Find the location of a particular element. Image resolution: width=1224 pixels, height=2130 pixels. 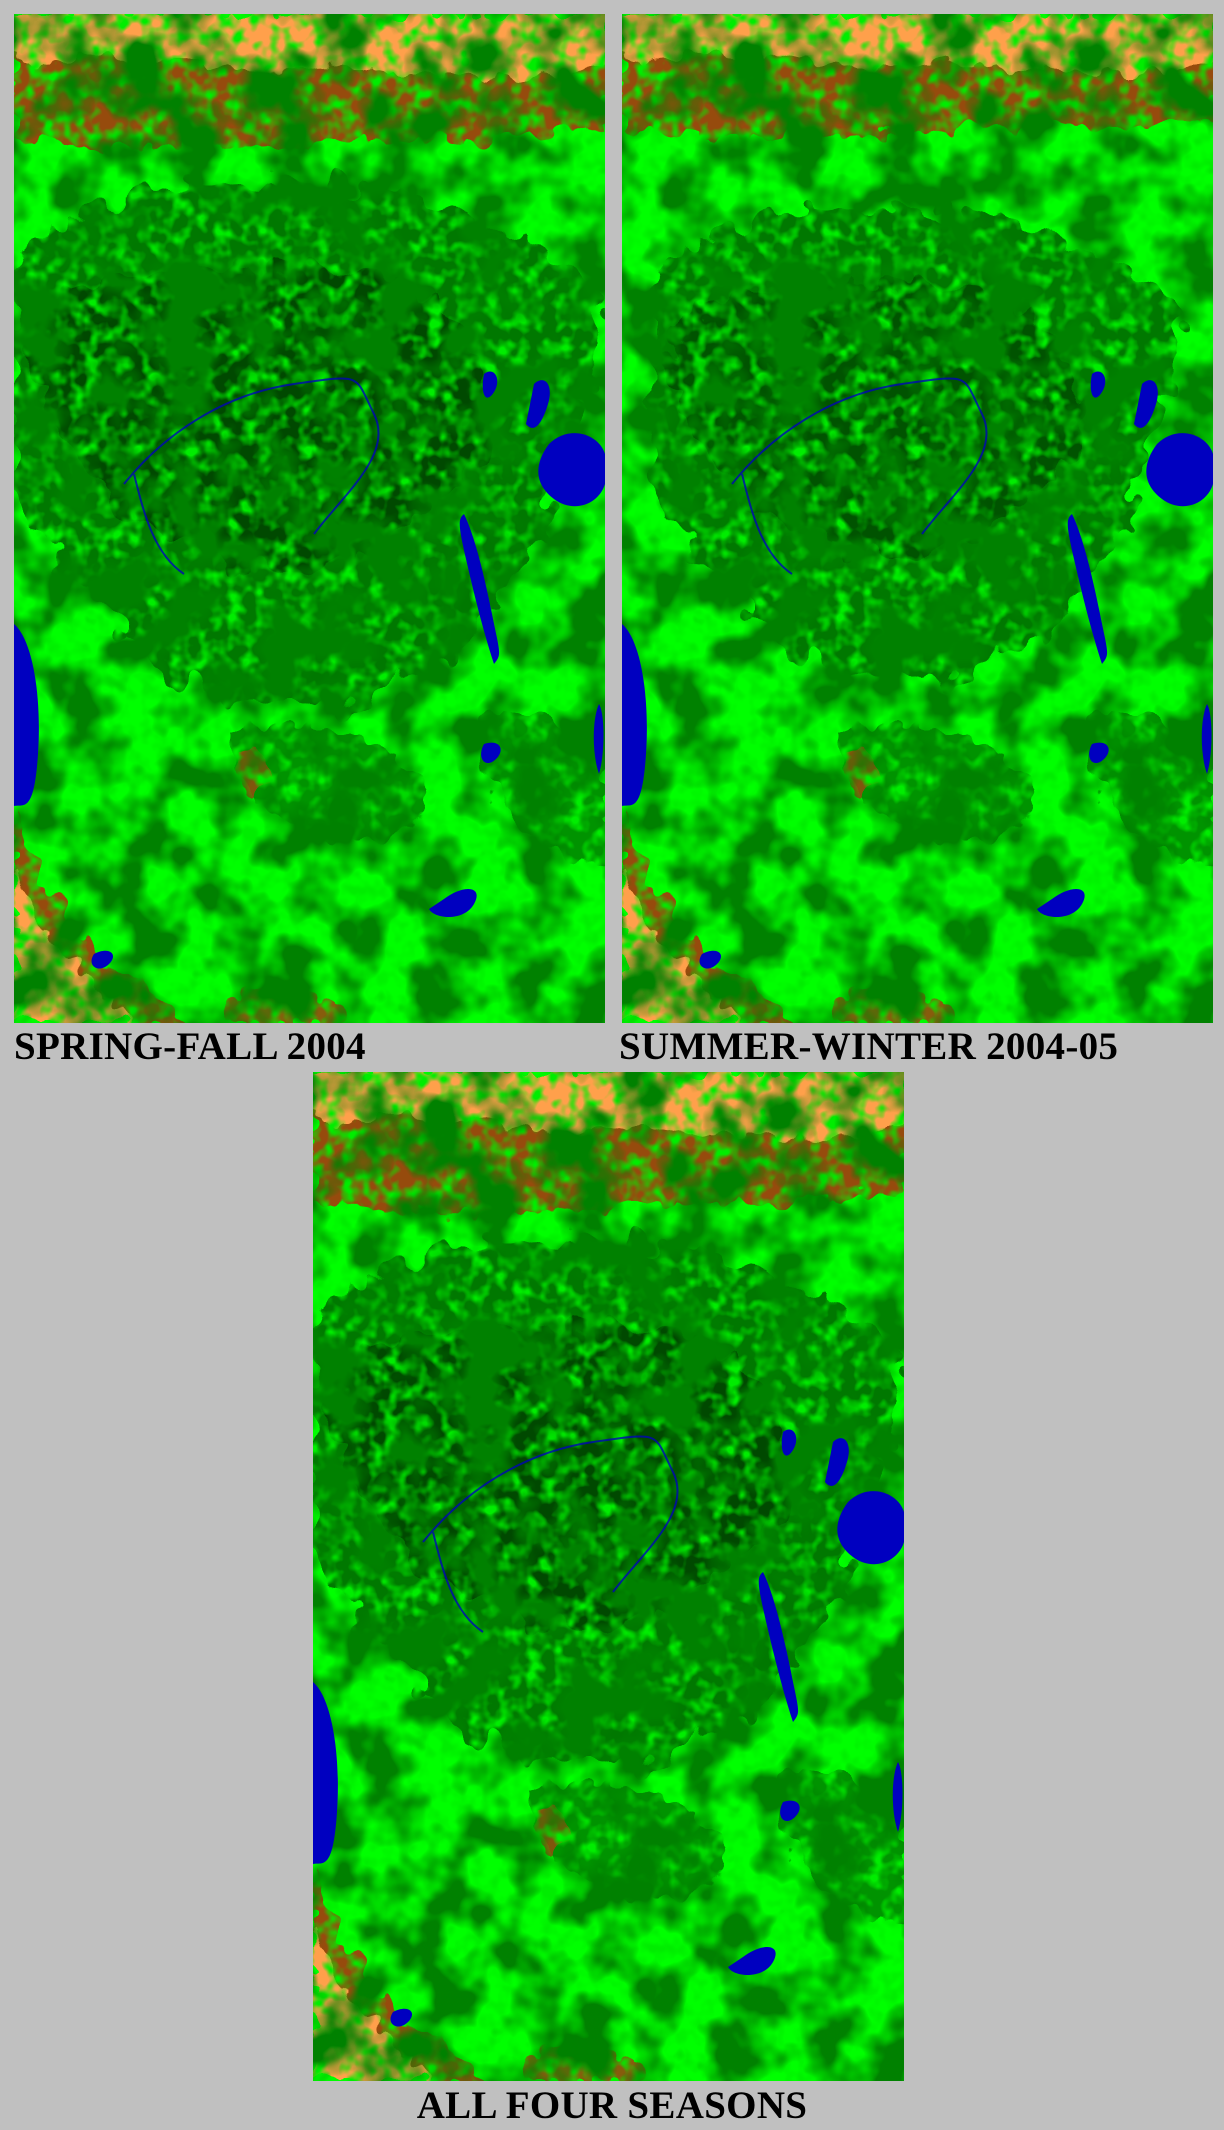

caption-spring-fall: SPRING-FALL 2004 is located at coordinates (190, 1046).